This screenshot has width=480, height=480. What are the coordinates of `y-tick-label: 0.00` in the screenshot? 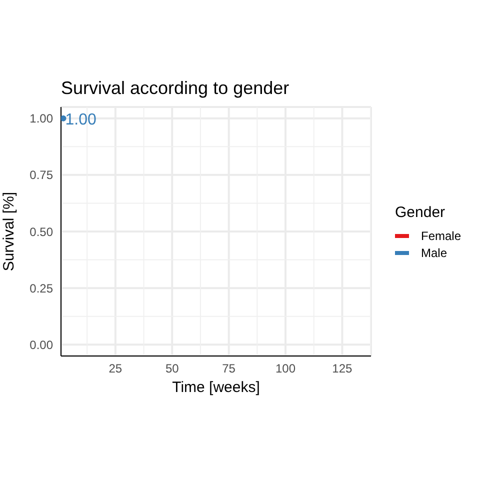 It's located at (42, 345).